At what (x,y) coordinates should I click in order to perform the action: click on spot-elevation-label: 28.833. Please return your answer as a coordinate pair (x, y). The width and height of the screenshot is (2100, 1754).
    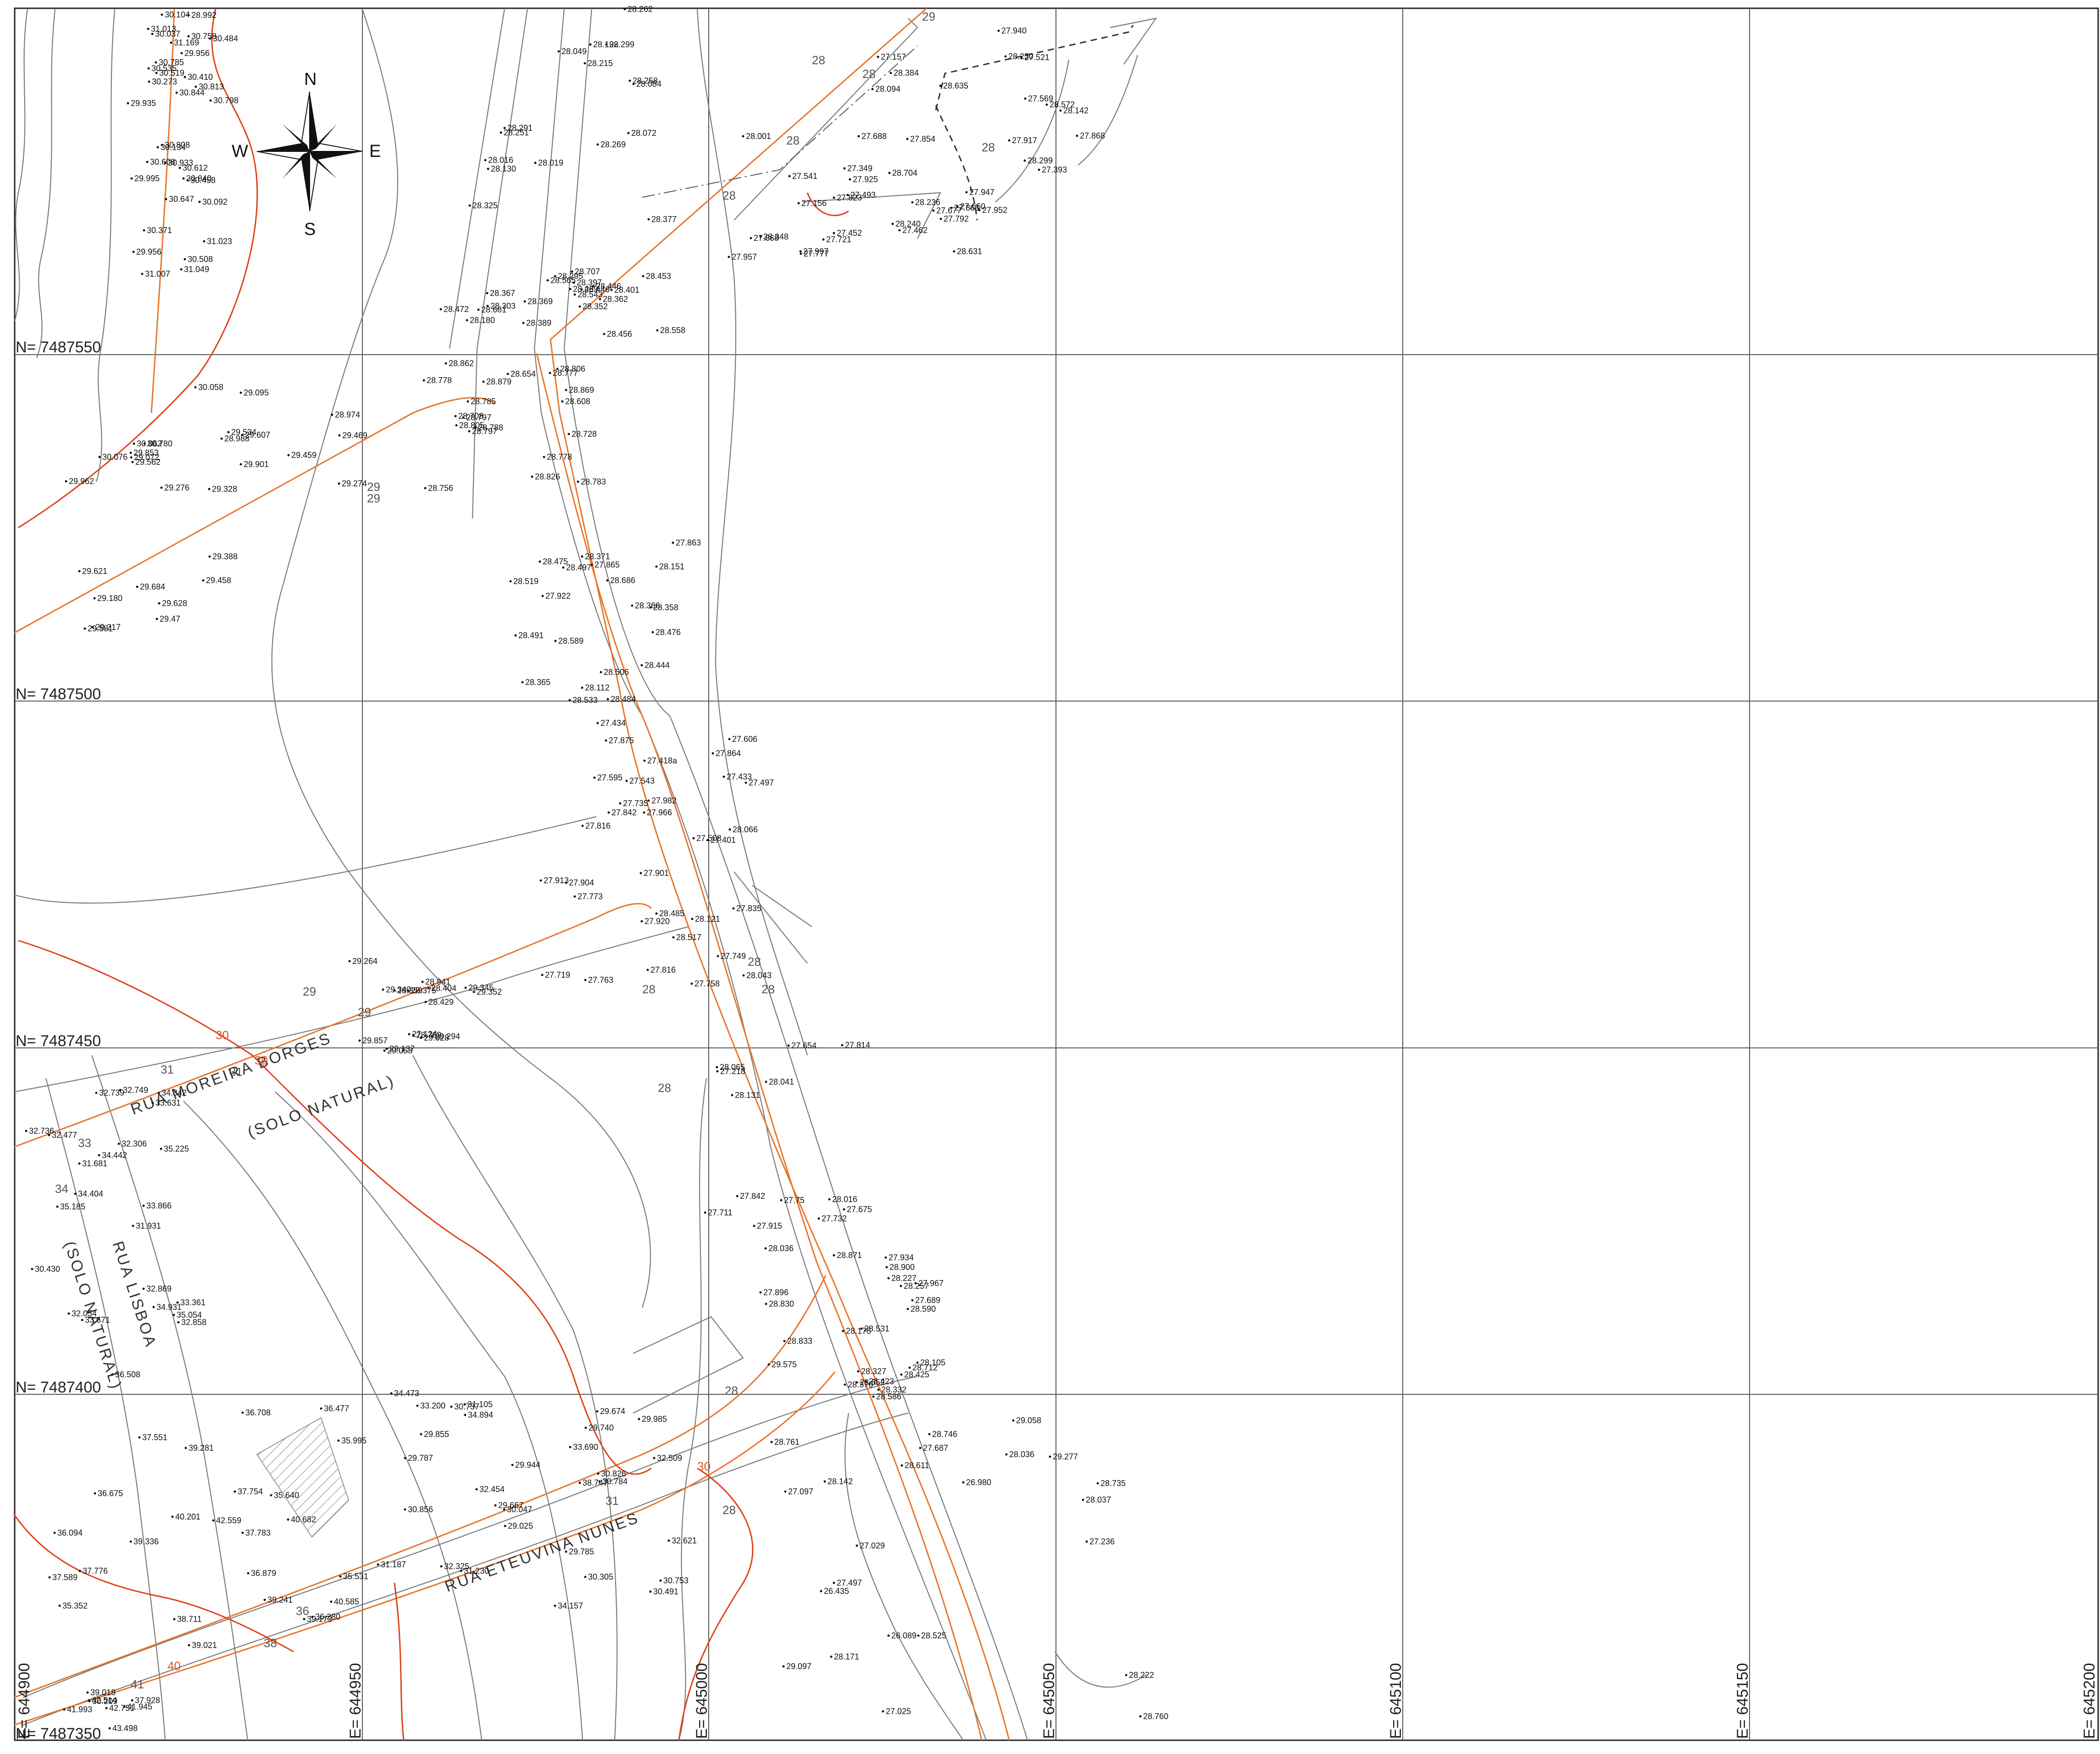
    Looking at the image, I should click on (800, 1341).